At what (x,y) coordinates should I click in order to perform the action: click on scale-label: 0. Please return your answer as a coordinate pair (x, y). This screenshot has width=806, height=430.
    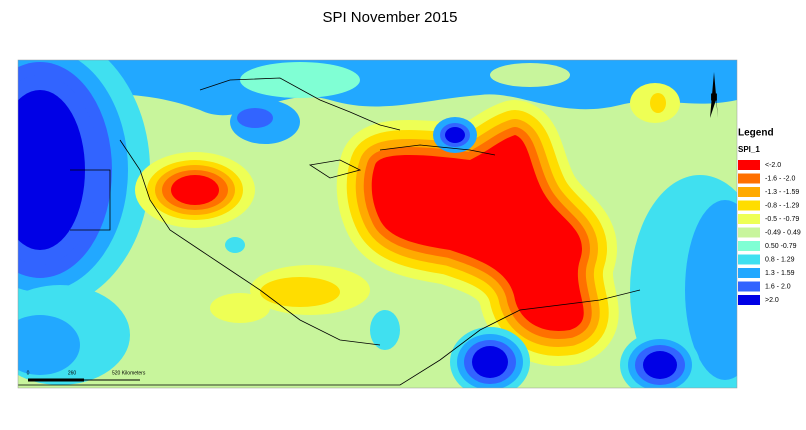
    Looking at the image, I should click on (28, 373).